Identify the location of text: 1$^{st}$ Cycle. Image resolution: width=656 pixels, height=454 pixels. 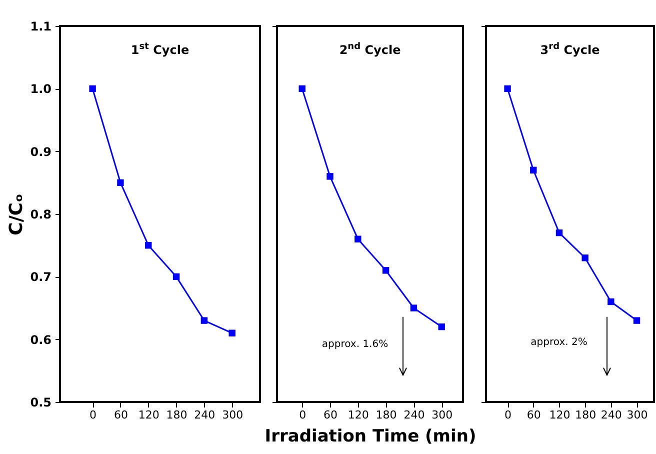
(160, 49).